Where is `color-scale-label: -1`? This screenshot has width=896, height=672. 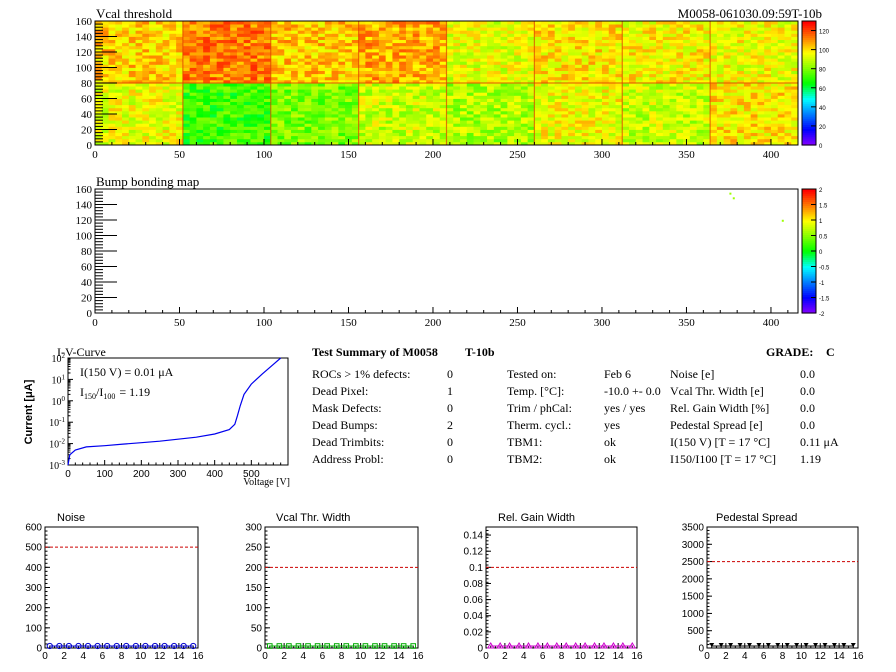
color-scale-label: -1 is located at coordinates (822, 284).